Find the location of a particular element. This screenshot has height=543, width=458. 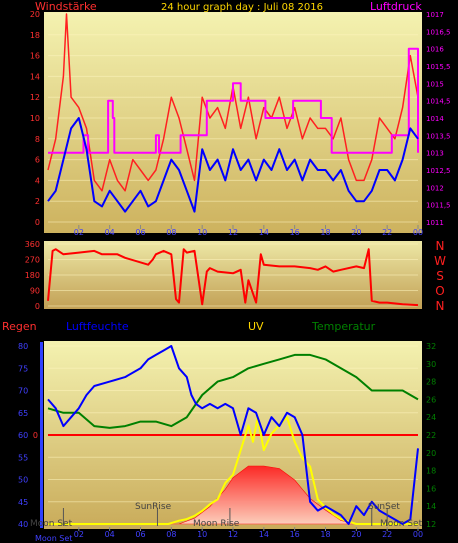

direction-ytick-label: 180 is located at coordinates (32, 275).